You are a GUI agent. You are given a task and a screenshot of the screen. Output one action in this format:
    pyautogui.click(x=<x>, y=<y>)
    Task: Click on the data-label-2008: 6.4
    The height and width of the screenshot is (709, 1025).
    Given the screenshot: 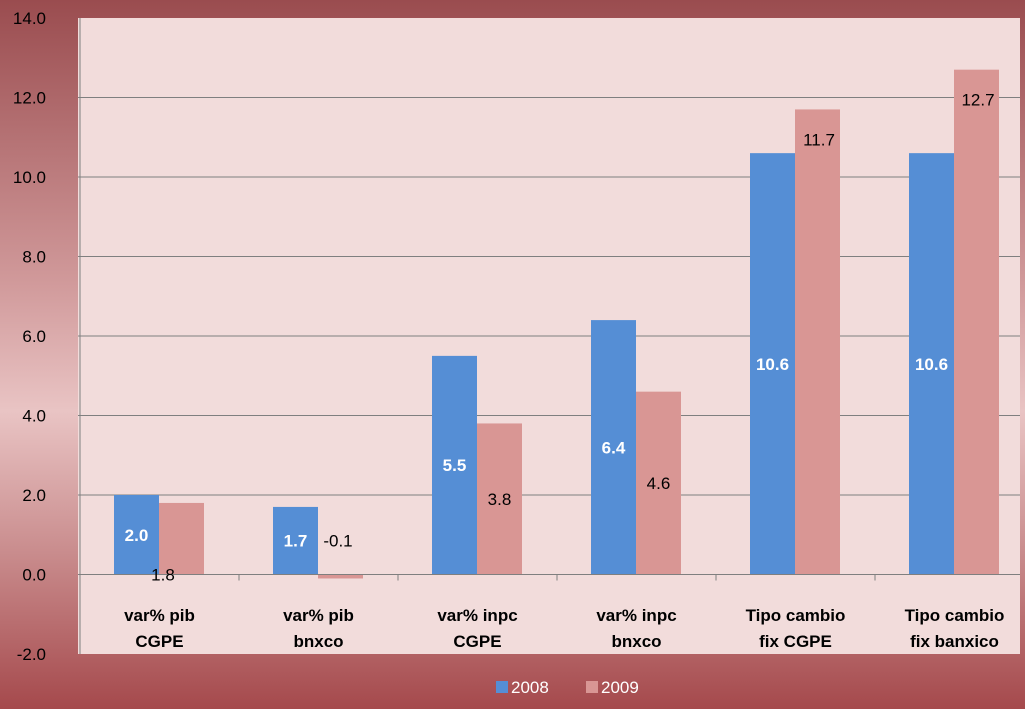 What is the action you would take?
    pyautogui.click(x=614, y=447)
    